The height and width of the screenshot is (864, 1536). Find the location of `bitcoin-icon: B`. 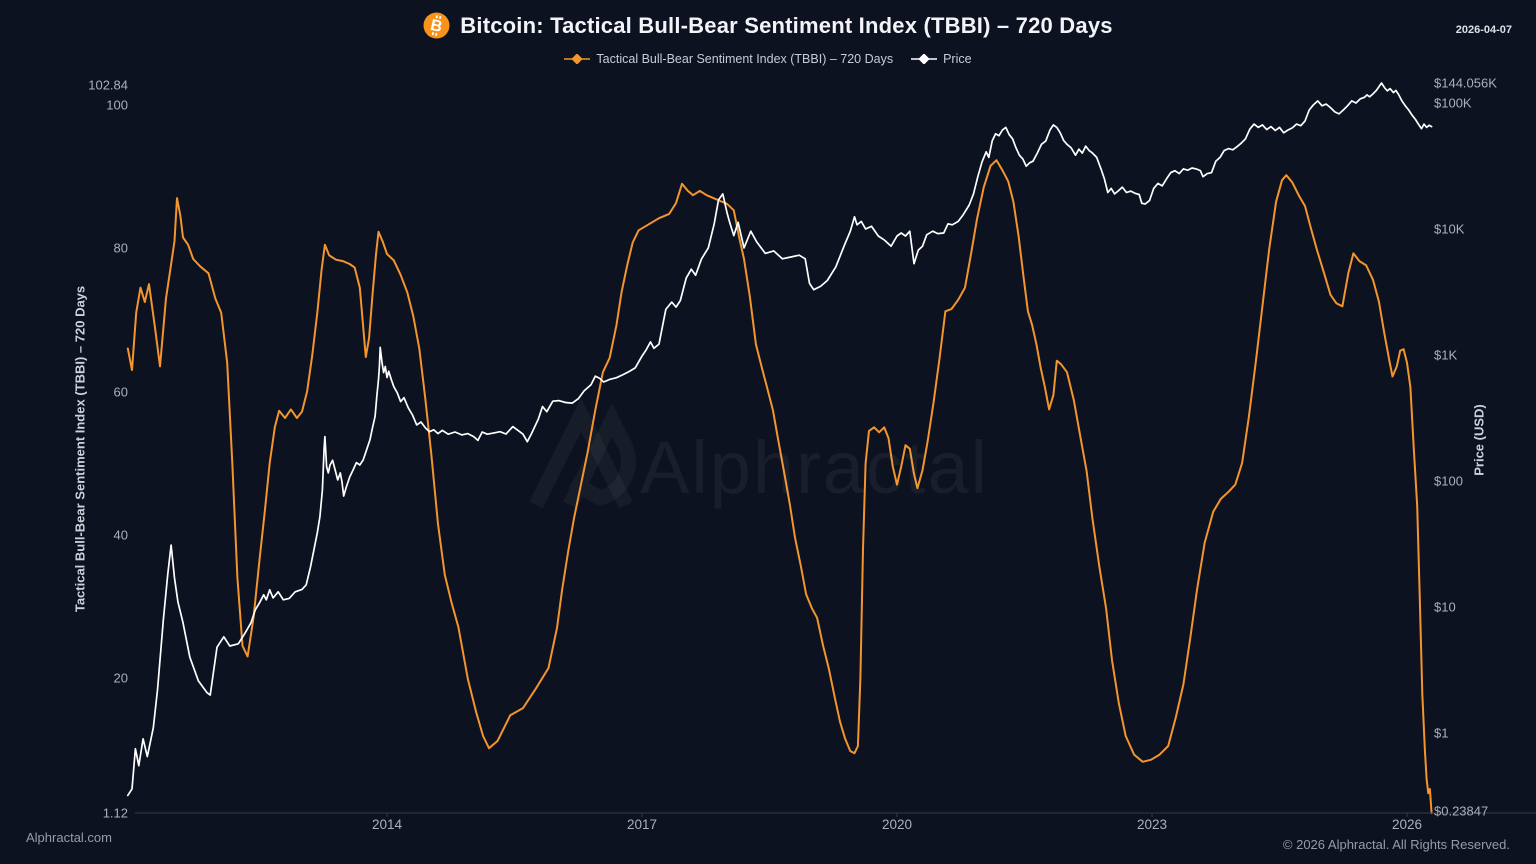

bitcoin-icon: B is located at coordinates (436, 25).